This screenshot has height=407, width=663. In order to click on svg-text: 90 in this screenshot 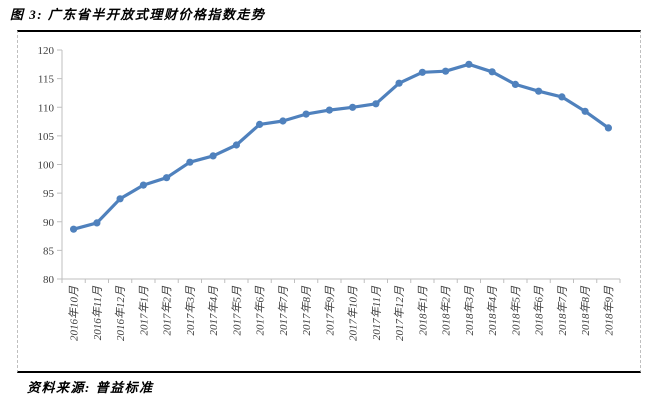, I will do `click(49, 223)`.